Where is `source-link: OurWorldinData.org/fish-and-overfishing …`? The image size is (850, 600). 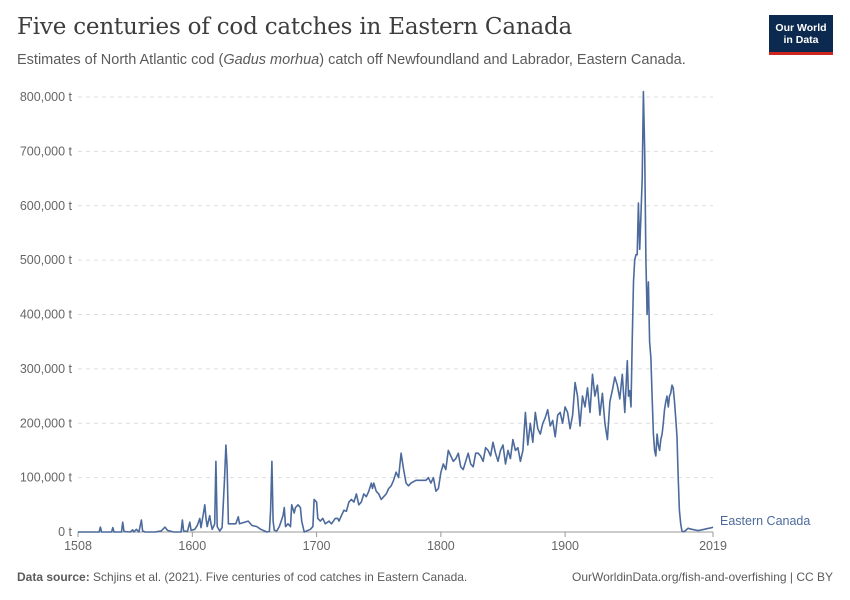
source-link: OurWorldinData.org/fish-and-overfishing … is located at coordinates (702, 577).